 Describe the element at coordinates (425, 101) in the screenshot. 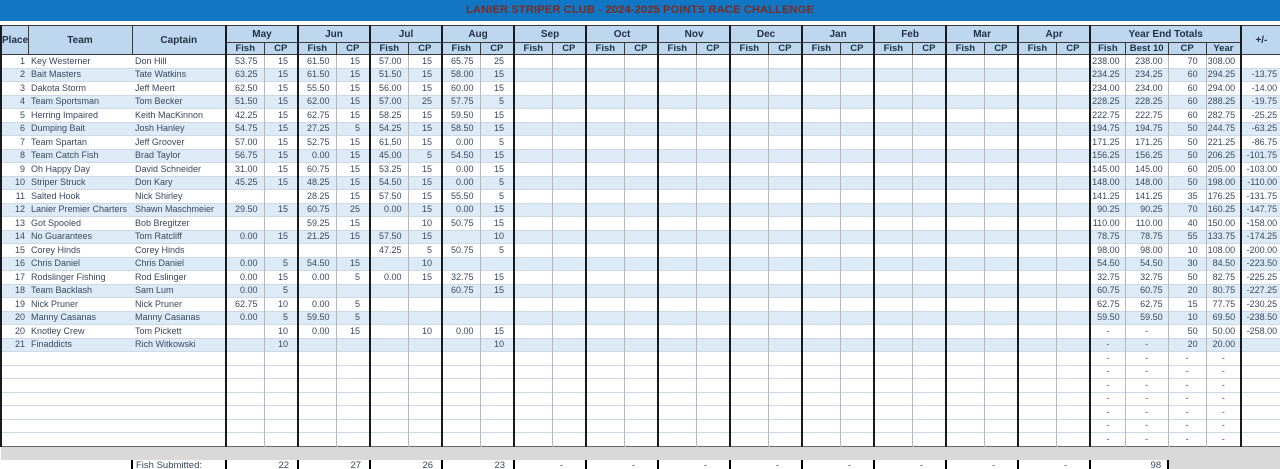

I see `cell-cp: 25` at that location.